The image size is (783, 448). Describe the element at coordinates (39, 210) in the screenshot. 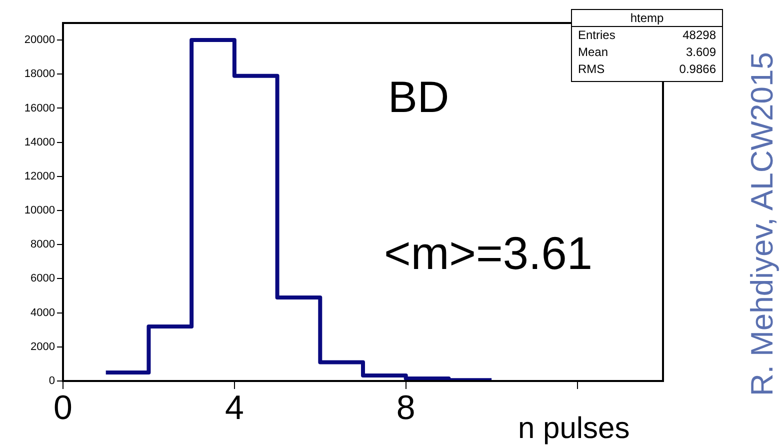

I see `y-tick-label: 10000` at that location.